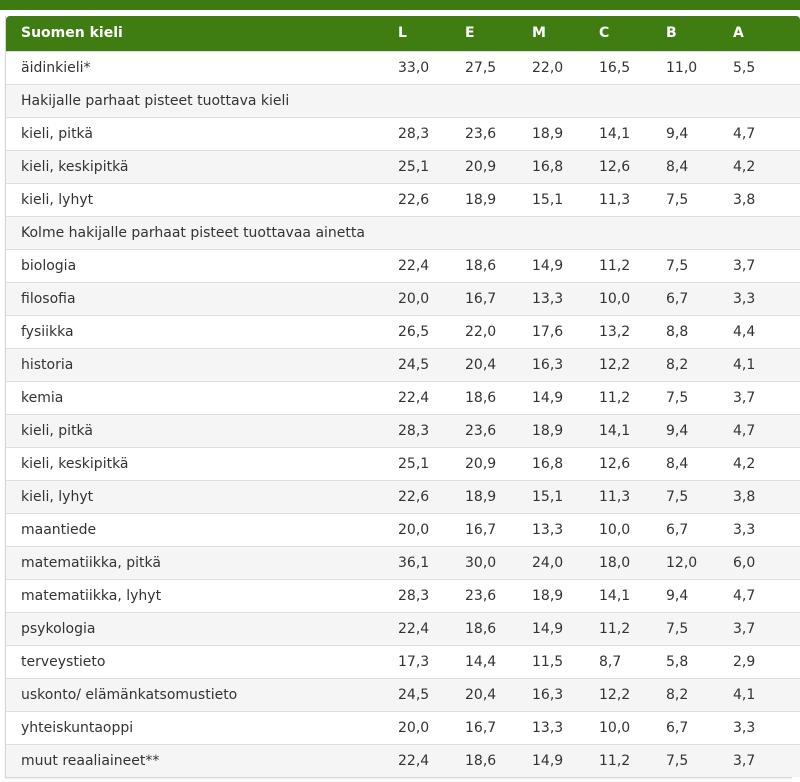 Image resolution: width=800 pixels, height=782 pixels. Describe the element at coordinates (632, 364) in the screenshot. I see `points-cell: 12,2` at that location.